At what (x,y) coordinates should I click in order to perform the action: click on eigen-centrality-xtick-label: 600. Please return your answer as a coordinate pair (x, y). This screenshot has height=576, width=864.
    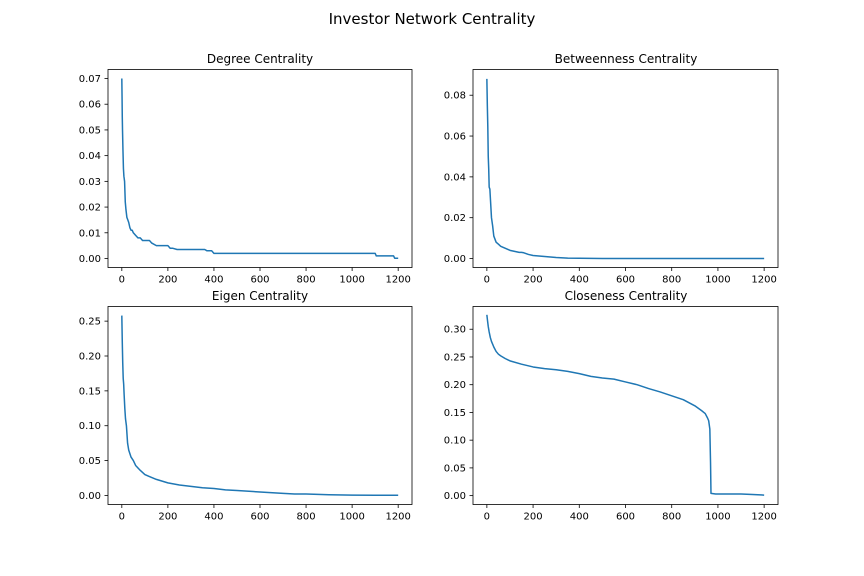
    Looking at the image, I should click on (259, 517).